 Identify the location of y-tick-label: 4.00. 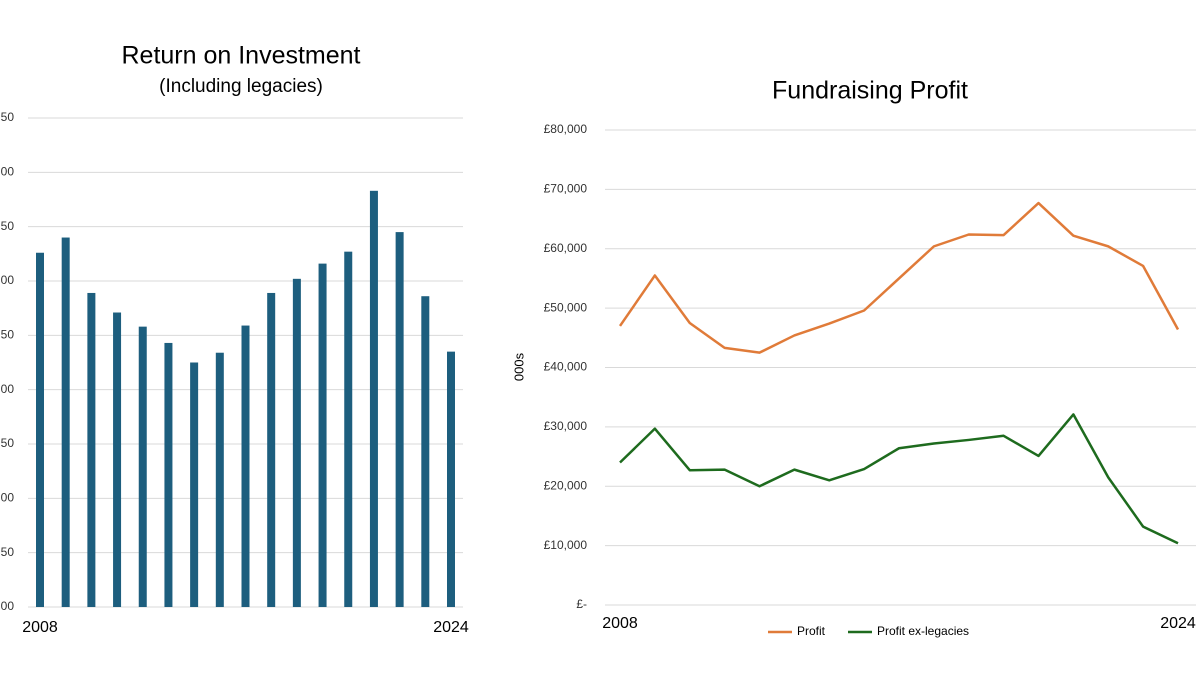
(7, 172).